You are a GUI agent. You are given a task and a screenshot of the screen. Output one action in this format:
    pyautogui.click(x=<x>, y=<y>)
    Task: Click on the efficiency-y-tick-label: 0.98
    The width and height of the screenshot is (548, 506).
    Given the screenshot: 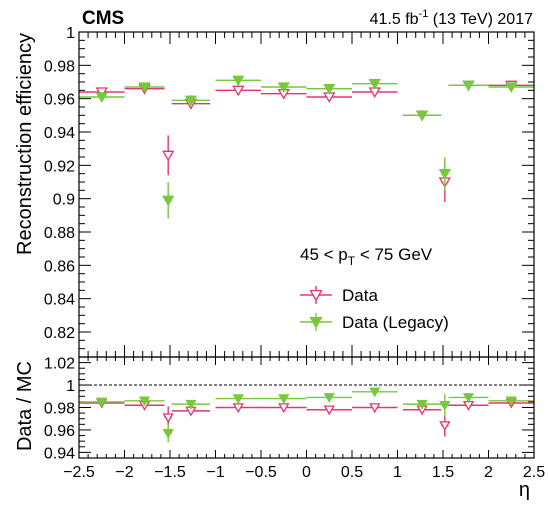 What is the action you would take?
    pyautogui.click(x=59, y=66)
    